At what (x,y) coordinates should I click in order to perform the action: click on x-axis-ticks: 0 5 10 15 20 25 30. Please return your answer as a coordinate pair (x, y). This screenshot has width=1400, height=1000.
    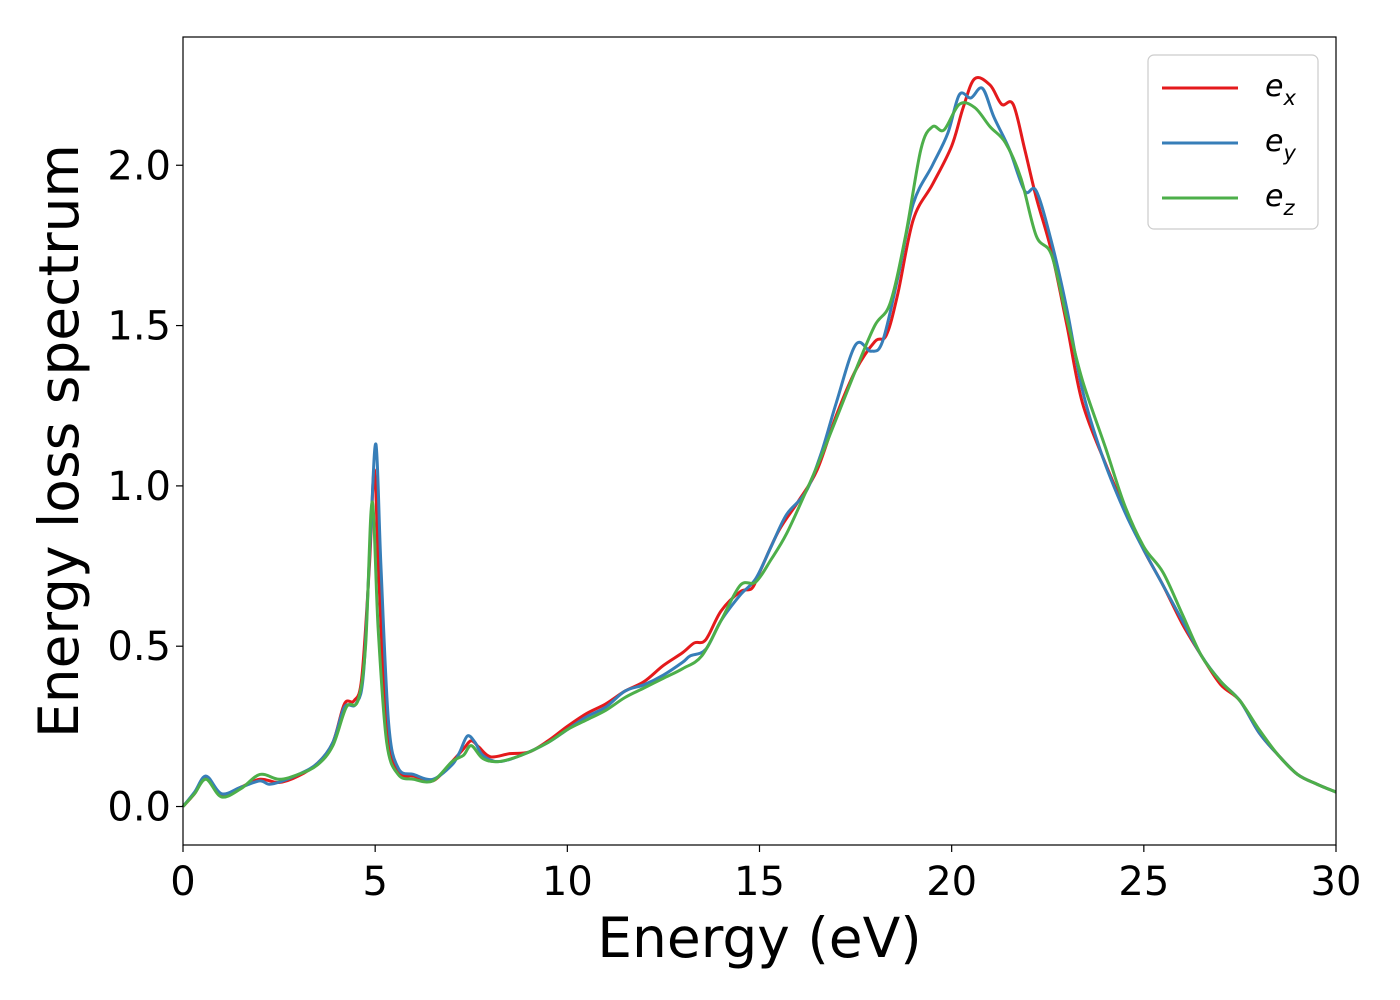
    Looking at the image, I should click on (765, 875).